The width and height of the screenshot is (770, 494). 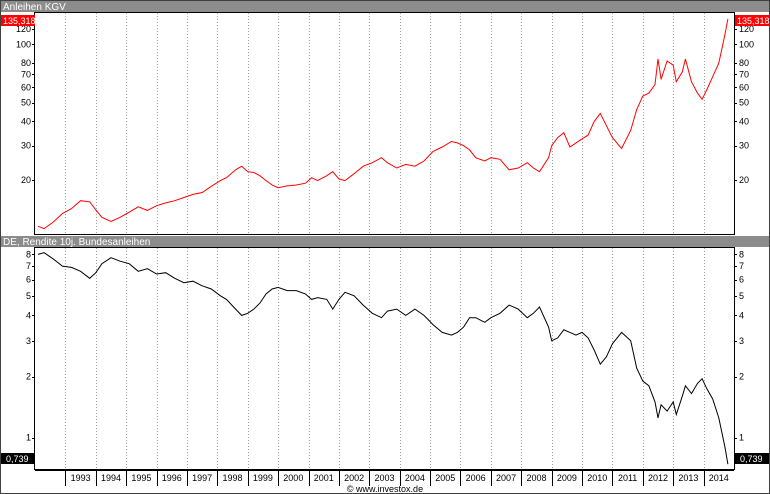 I want to click on ytick-label-right-bottom-5: 5, so click(x=741, y=296).